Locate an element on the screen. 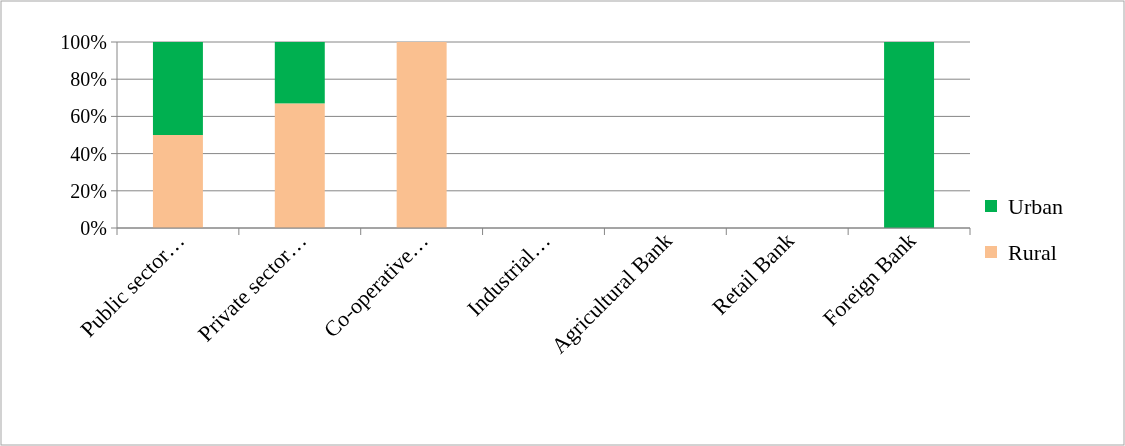 The width and height of the screenshot is (1125, 446). y-tick-label: 100% is located at coordinates (83, 42).